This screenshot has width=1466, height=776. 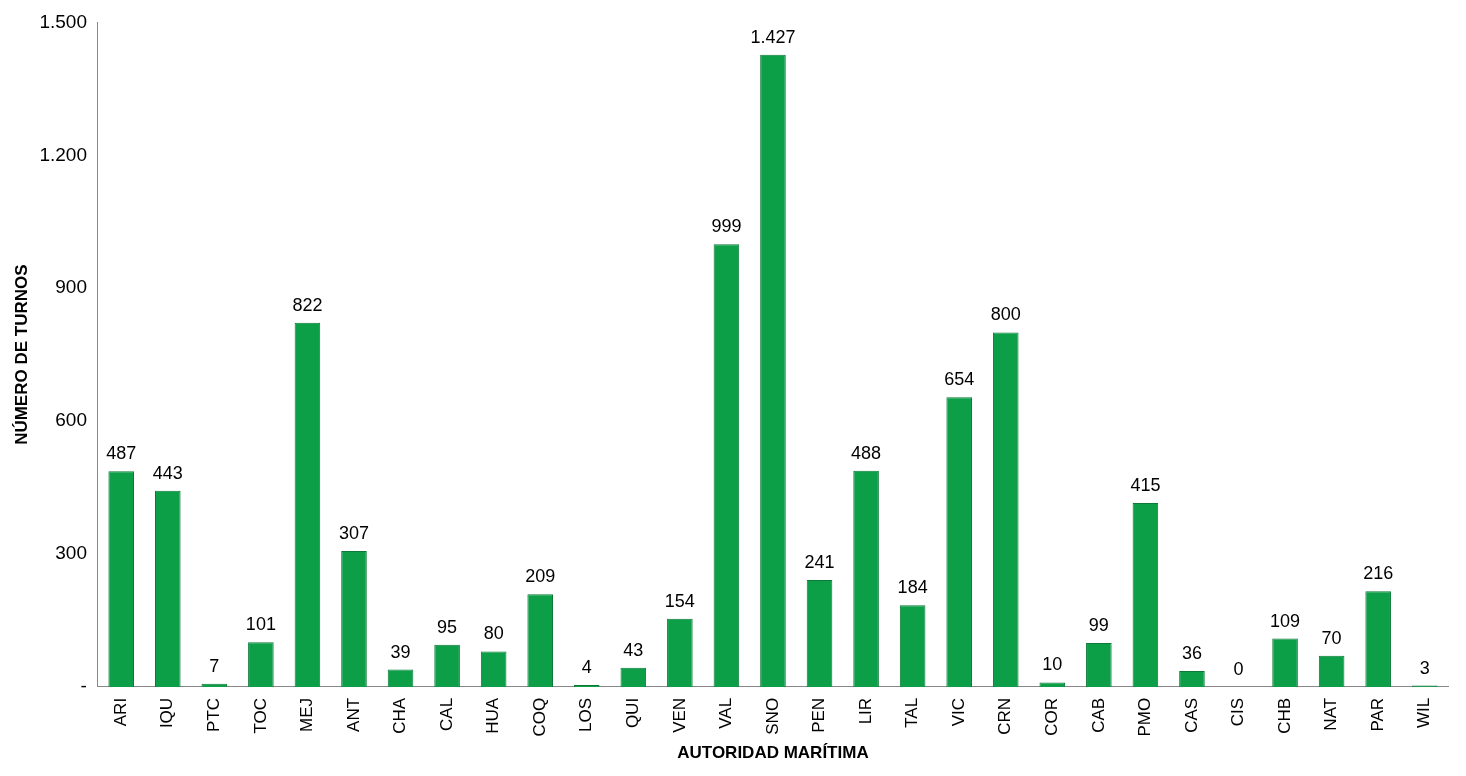 What do you see at coordinates (214, 714) in the screenshot?
I see `x-tick-label: PTC` at bounding box center [214, 714].